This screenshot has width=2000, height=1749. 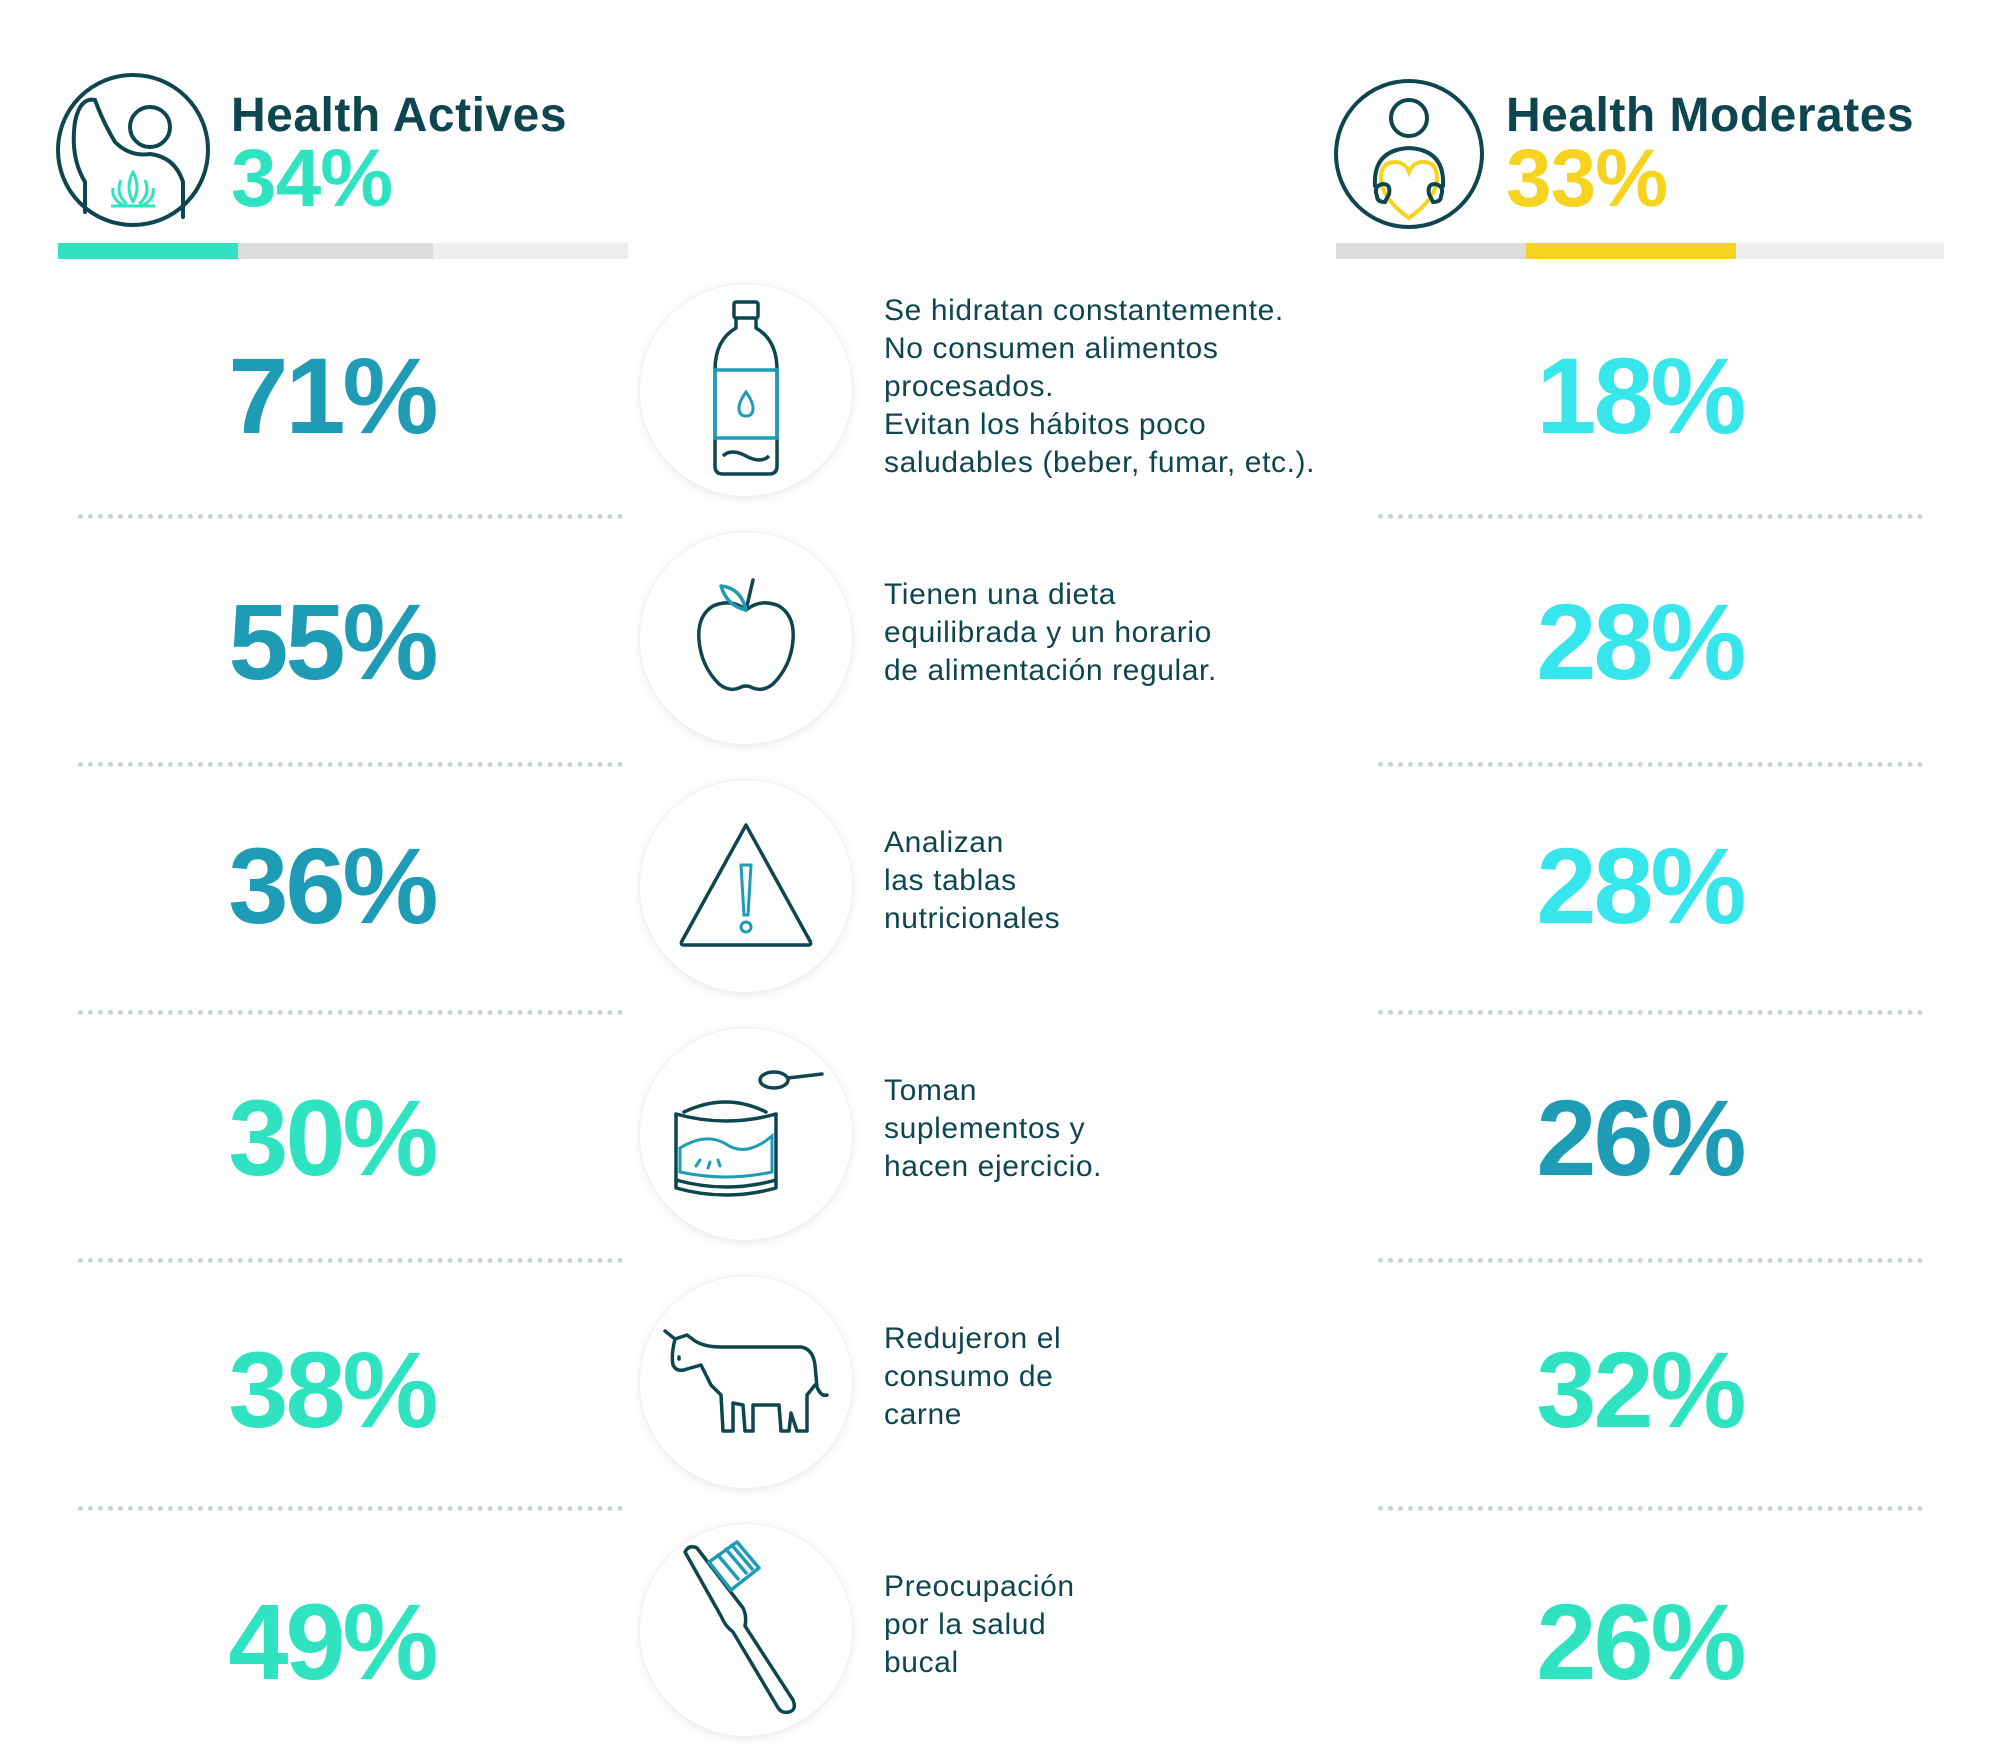 I want to click on left-group-percent: 34%, so click(x=312, y=178).